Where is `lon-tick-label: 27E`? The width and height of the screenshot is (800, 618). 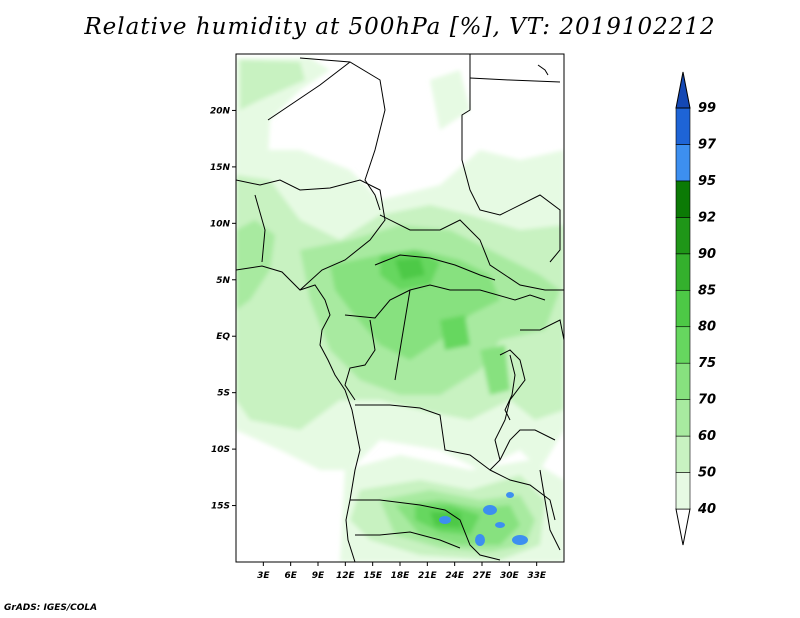
lon-tick-label: 27E is located at coordinates (483, 576).